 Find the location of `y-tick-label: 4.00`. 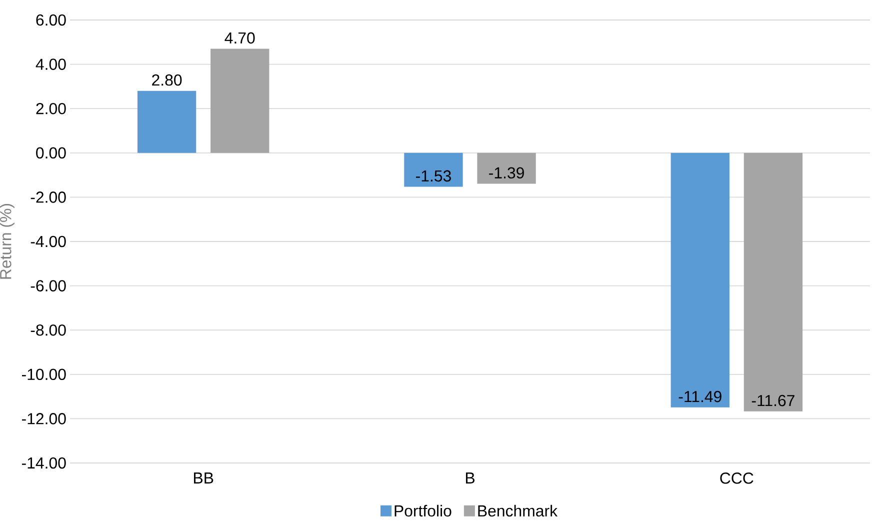

y-tick-label: 4.00 is located at coordinates (51, 64).